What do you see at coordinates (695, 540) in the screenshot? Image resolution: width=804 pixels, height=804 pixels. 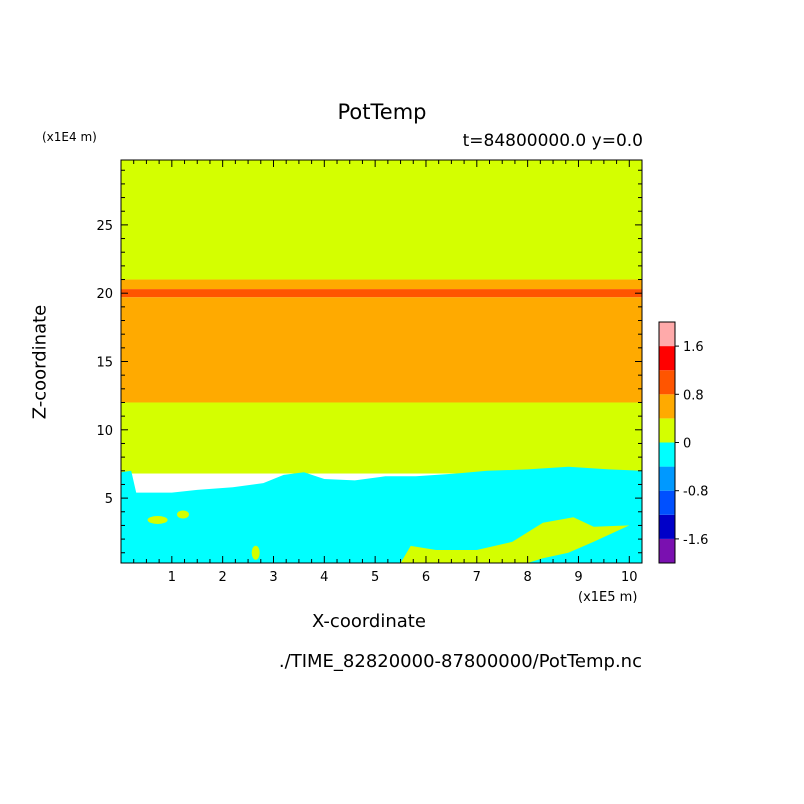 I see `colorbar-tick-label: -1.6` at bounding box center [695, 540].